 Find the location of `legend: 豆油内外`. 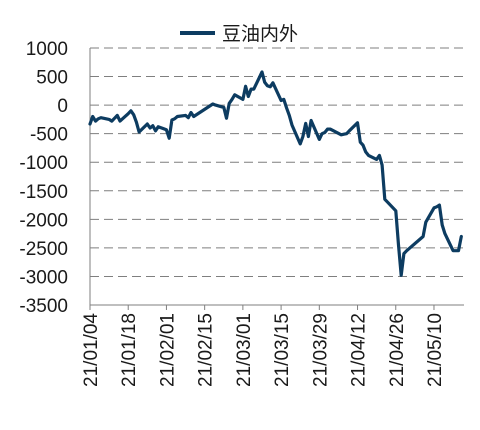

legend: 豆油内外 is located at coordinates (239, 34).